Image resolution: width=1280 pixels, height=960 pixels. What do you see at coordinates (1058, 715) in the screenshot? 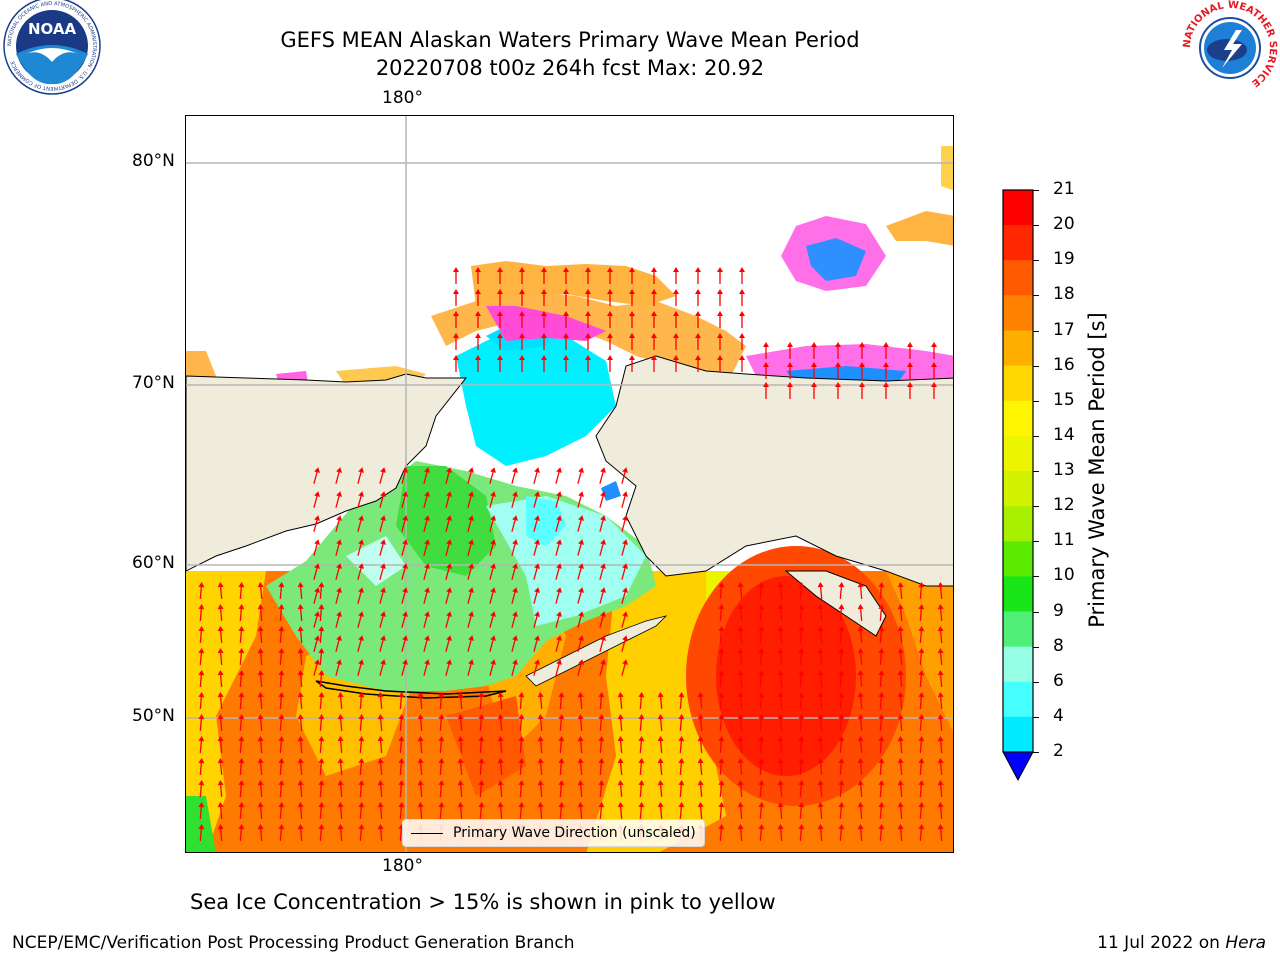
I see `colorbar-tick-label: 4` at bounding box center [1058, 715].